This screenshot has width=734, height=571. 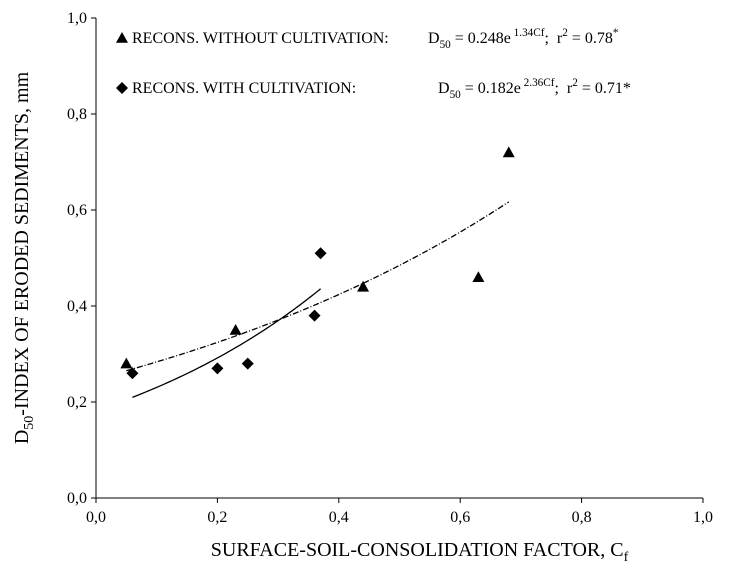 I want to click on rich-text: D50-INDEX OF ERODED SEDIMENTS, mm, so click(x=24, y=257).